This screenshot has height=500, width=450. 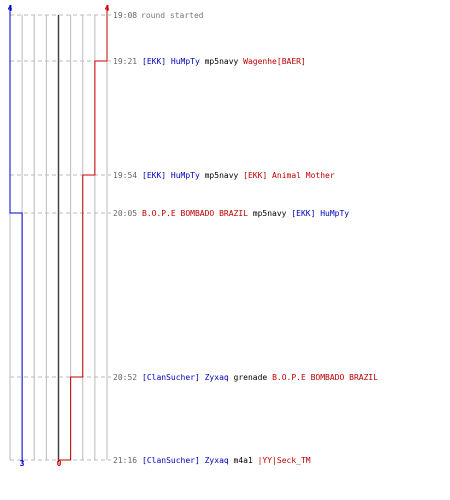 What do you see at coordinates (59, 463) in the screenshot?
I see `bottom-right-score: 0` at bounding box center [59, 463].